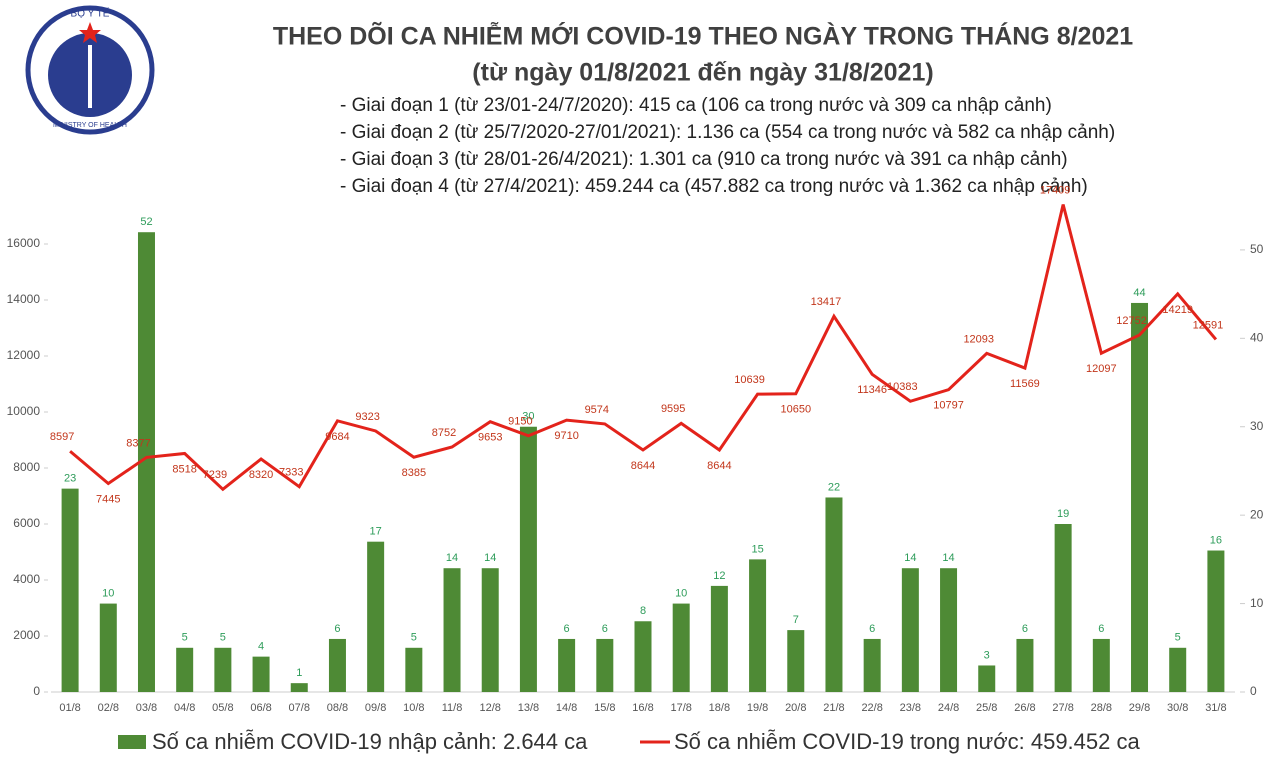  Describe the element at coordinates (528, 417) in the screenshot. I see `bar-value-label: 30` at that location.